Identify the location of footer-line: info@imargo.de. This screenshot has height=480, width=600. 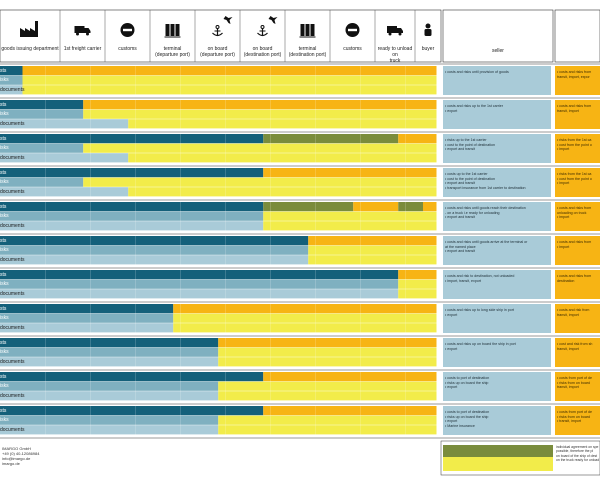
(16, 458).